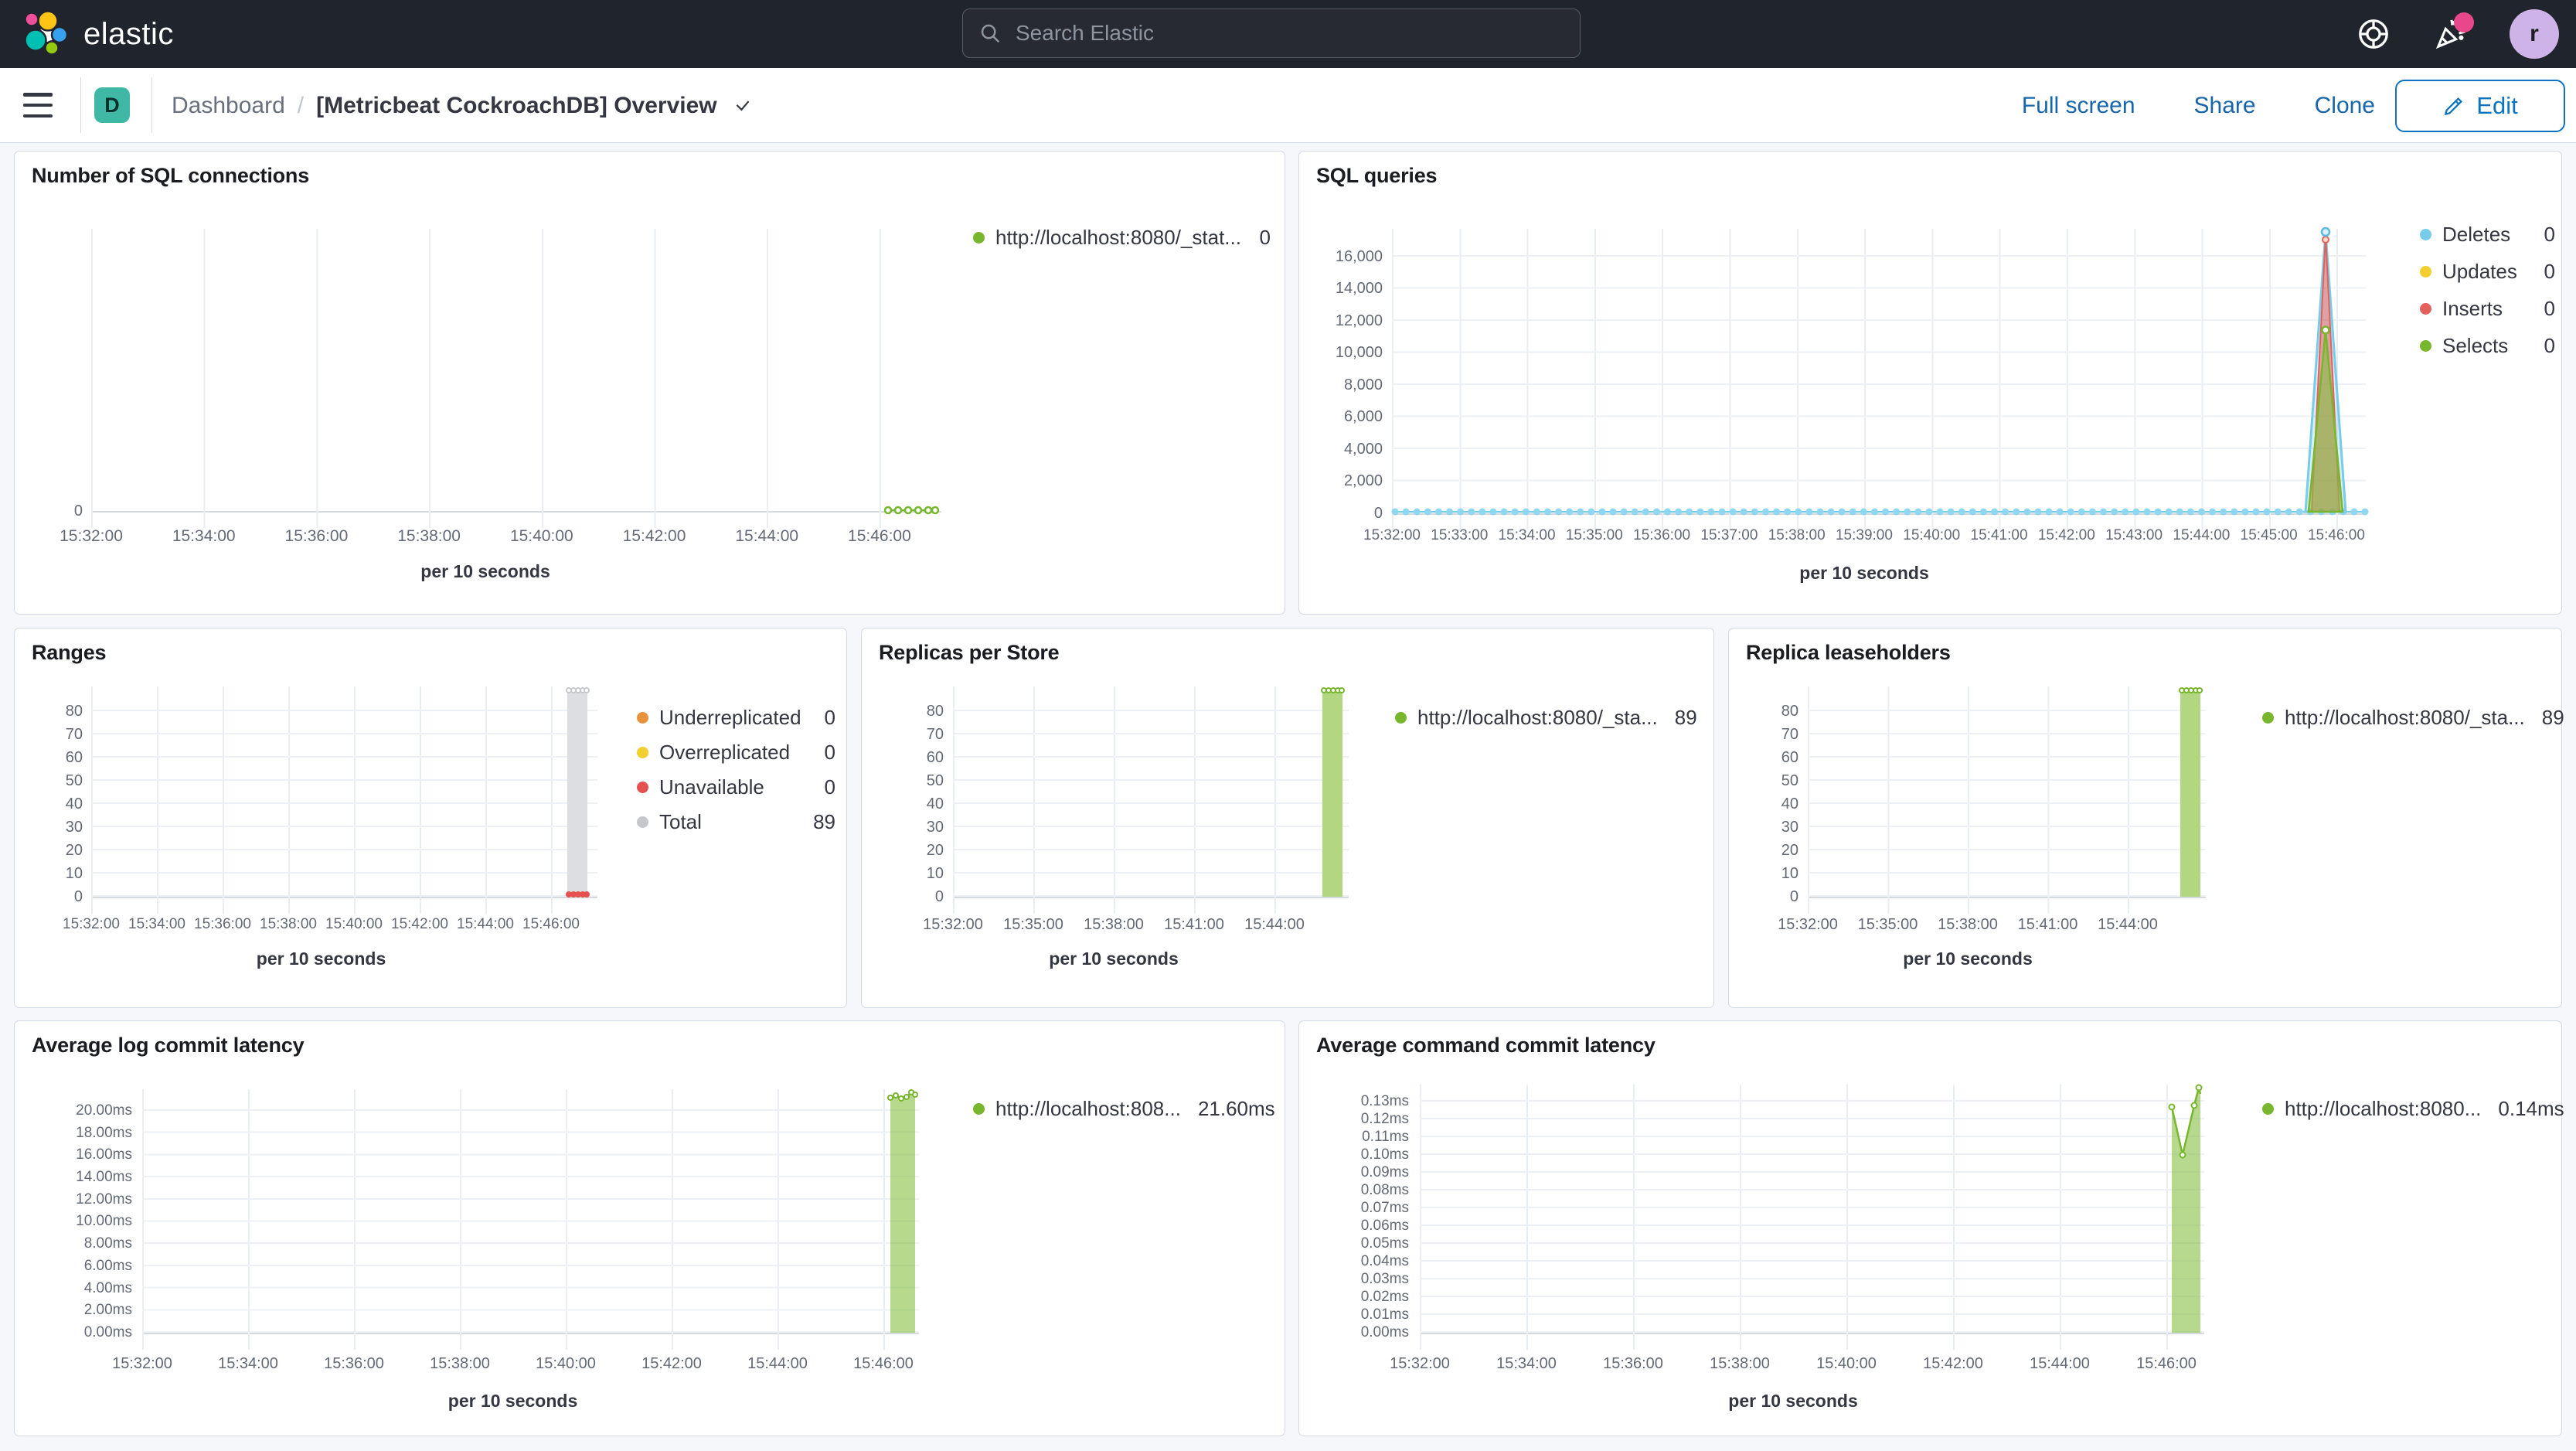 The width and height of the screenshot is (2576, 1451). What do you see at coordinates (736, 822) in the screenshot?
I see `legend-item: Total 89` at bounding box center [736, 822].